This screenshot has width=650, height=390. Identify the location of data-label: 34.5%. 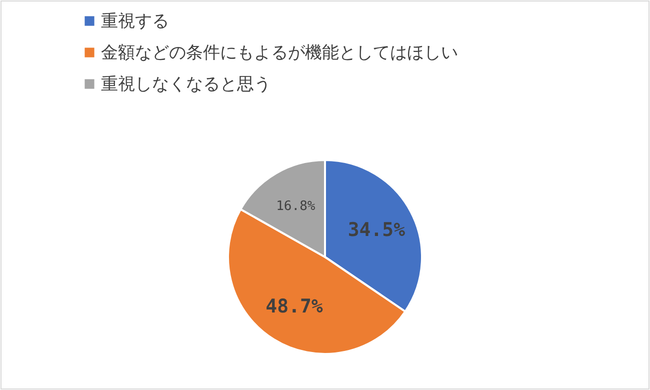
(377, 229).